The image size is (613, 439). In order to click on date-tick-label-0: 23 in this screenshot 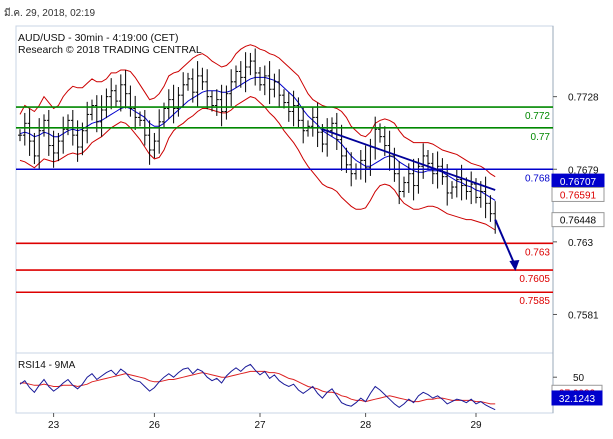, I will do `click(54, 425)`.